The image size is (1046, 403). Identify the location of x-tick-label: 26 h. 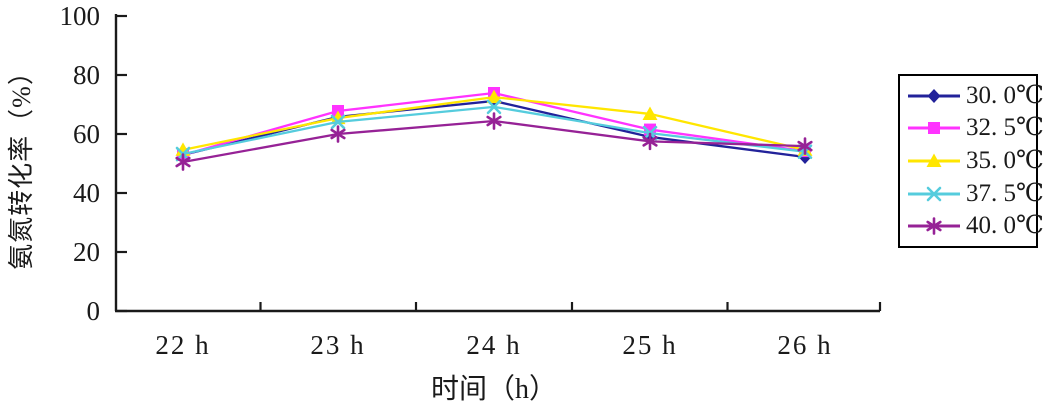
(805, 345).